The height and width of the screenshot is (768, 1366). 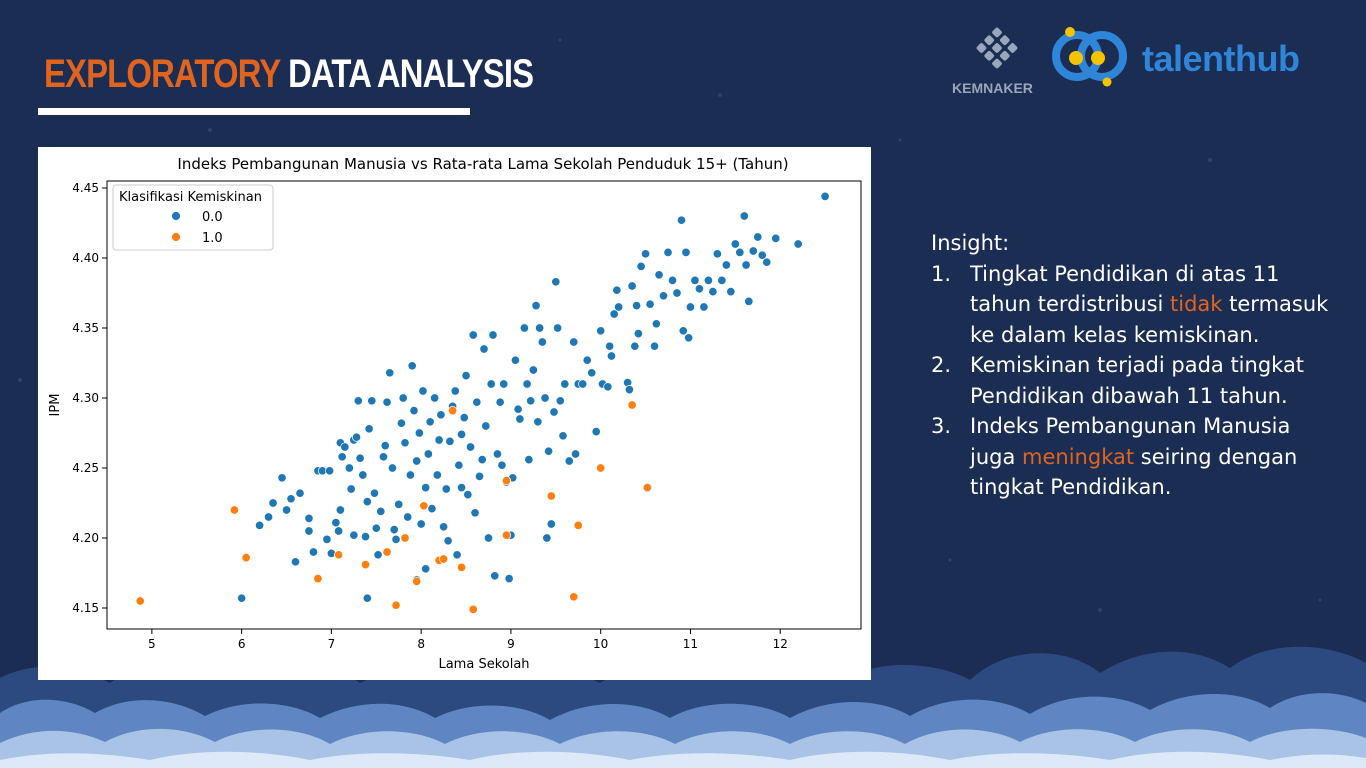 What do you see at coordinates (254, 111) in the screenshot?
I see `title-underline` at bounding box center [254, 111].